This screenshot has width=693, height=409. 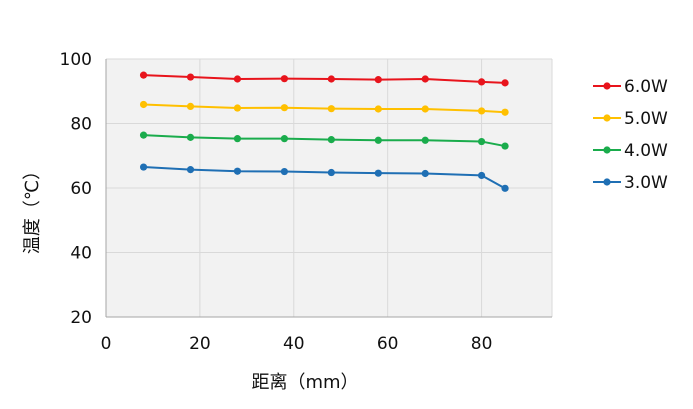 I want to click on y-tick-label: 60, so click(x=81, y=189).